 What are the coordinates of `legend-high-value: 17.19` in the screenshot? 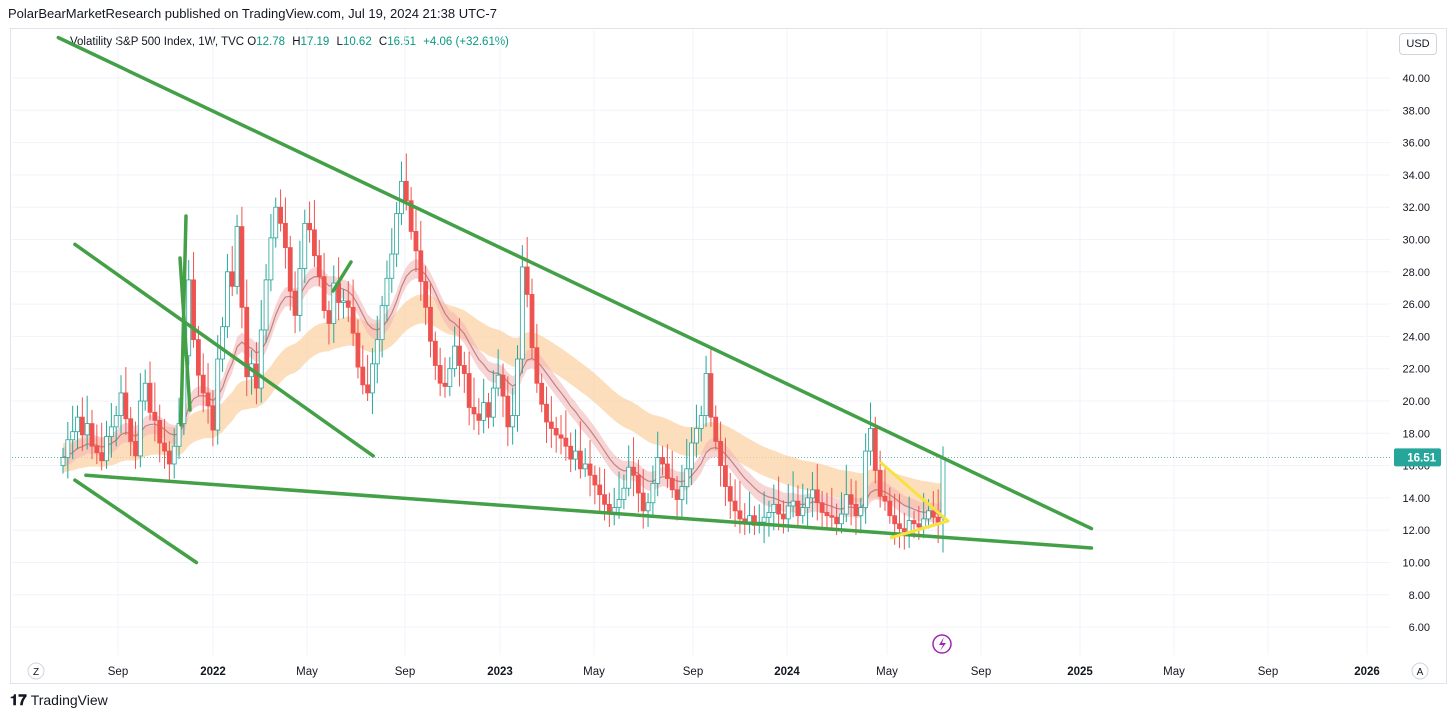 It's located at (315, 42).